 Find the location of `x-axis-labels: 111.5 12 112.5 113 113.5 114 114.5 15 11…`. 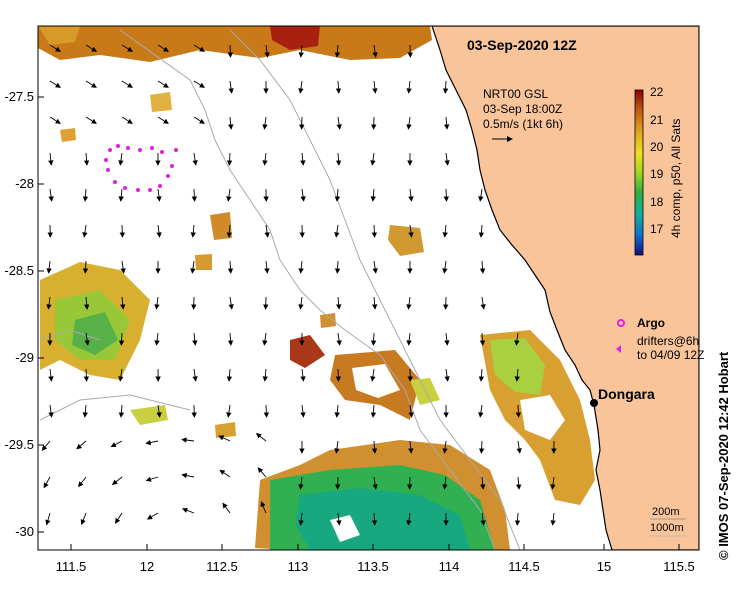

x-axis-labels: 111.5 12 112.5 113 113.5 114 114.5 15 11… is located at coordinates (375, 566).